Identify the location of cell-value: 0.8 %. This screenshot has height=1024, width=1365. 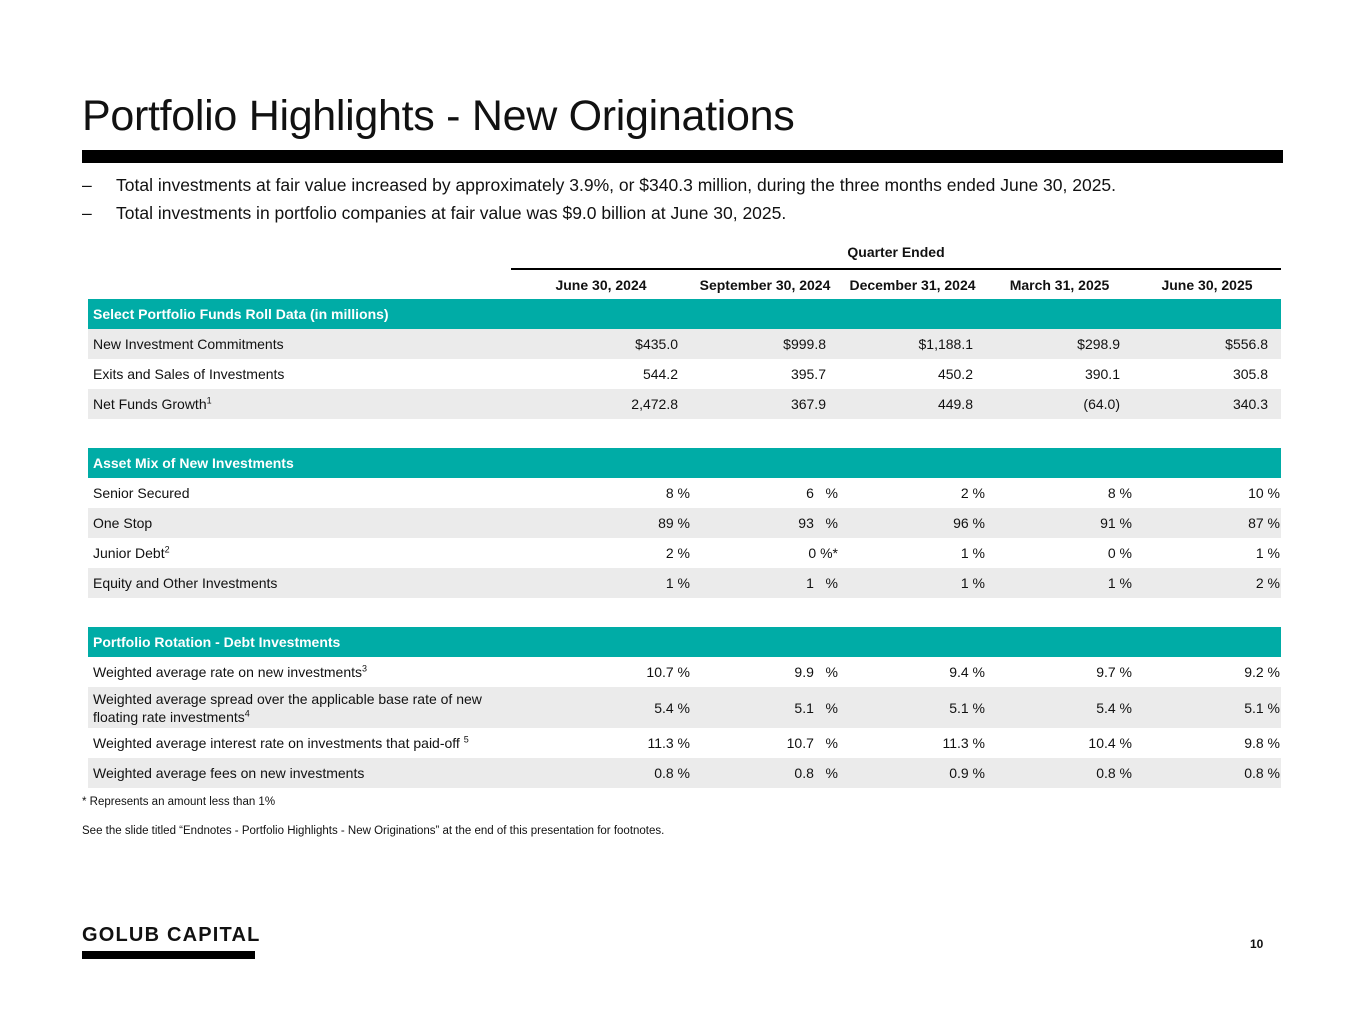
(1262, 773).